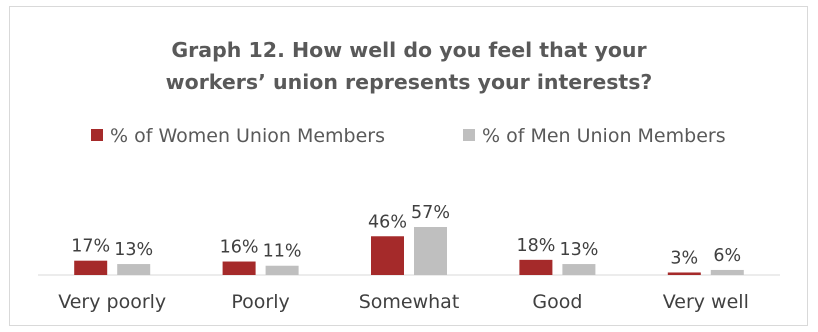 Image resolution: width=818 pixels, height=332 pixels. What do you see at coordinates (387, 222) in the screenshot?
I see `value-label-women-somewhat: 46%` at bounding box center [387, 222].